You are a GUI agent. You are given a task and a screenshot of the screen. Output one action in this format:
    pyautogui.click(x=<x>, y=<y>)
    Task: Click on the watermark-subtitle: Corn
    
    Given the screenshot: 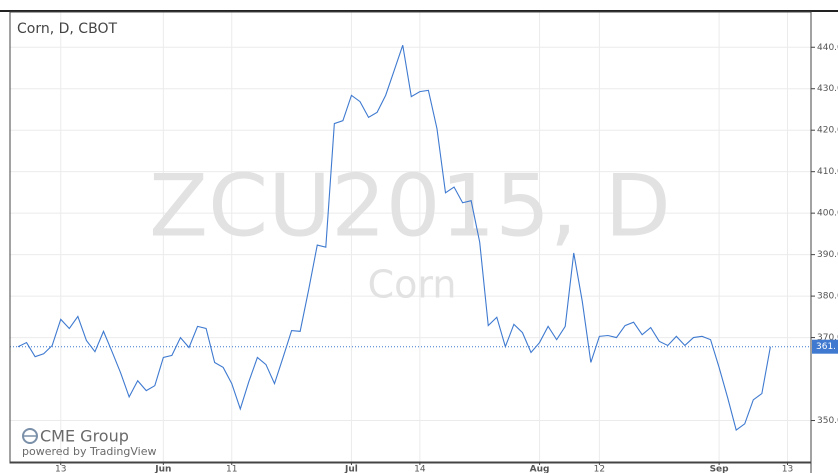 What is the action you would take?
    pyautogui.click(x=412, y=285)
    